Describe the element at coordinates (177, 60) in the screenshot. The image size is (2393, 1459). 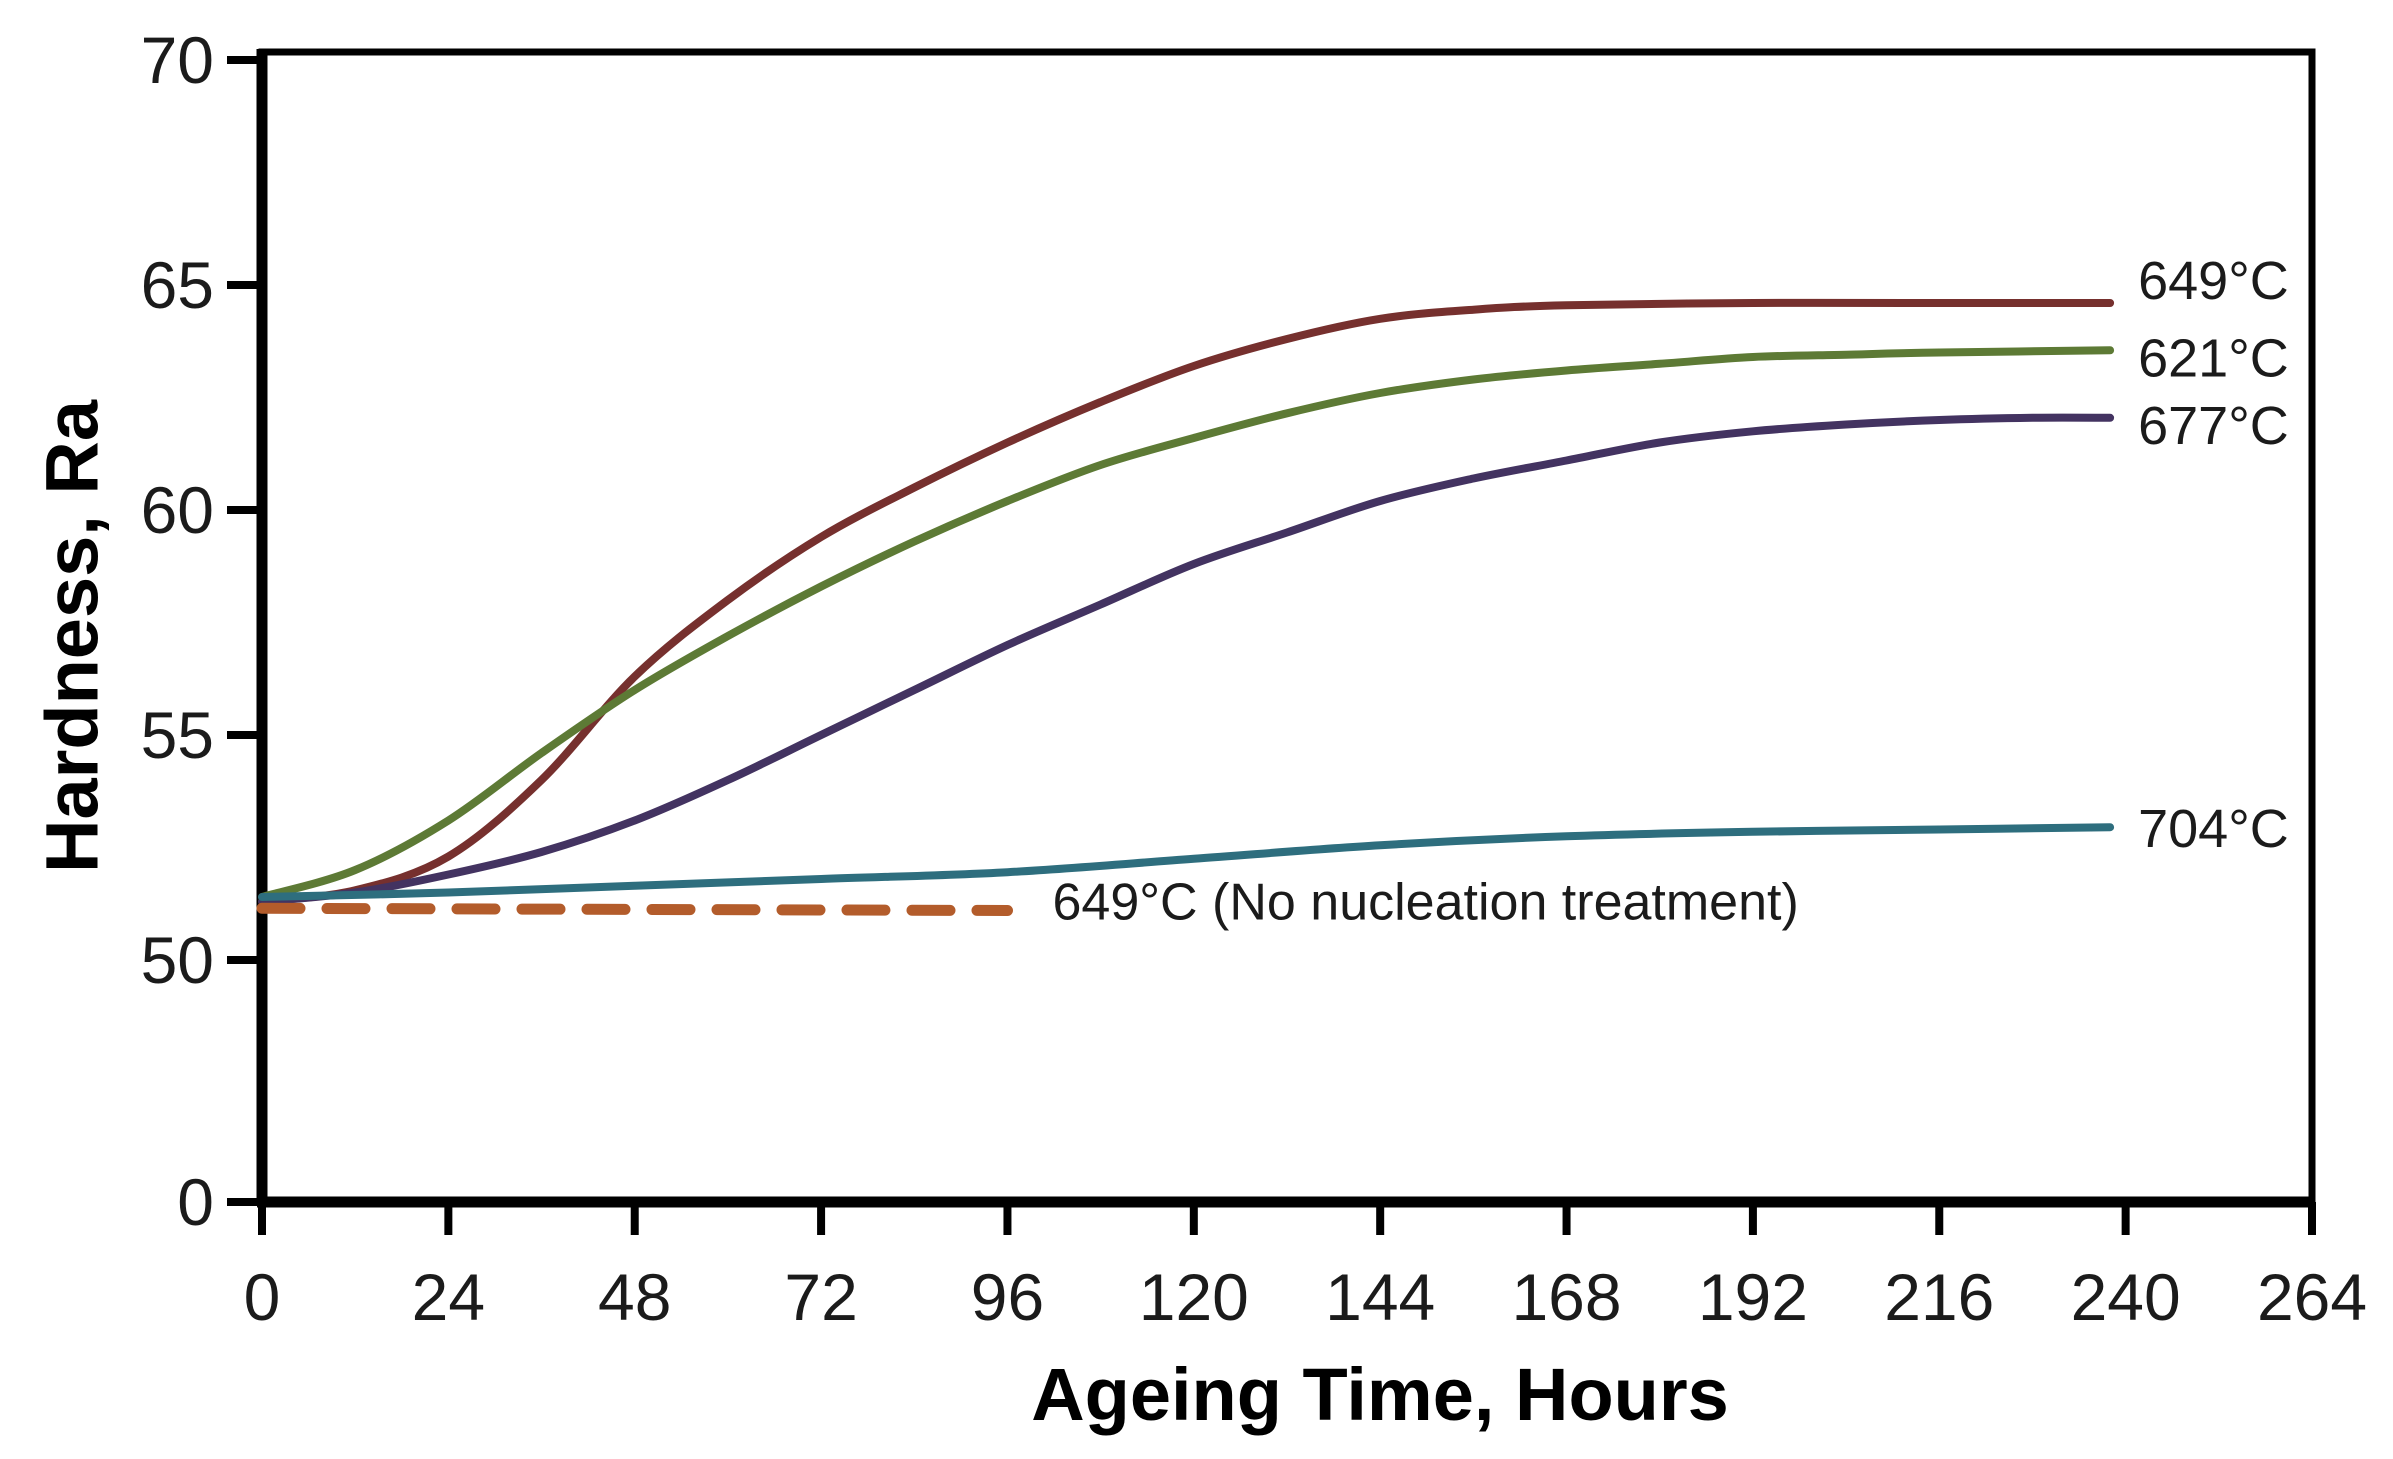
I see `y-tick-label: 70` at that location.